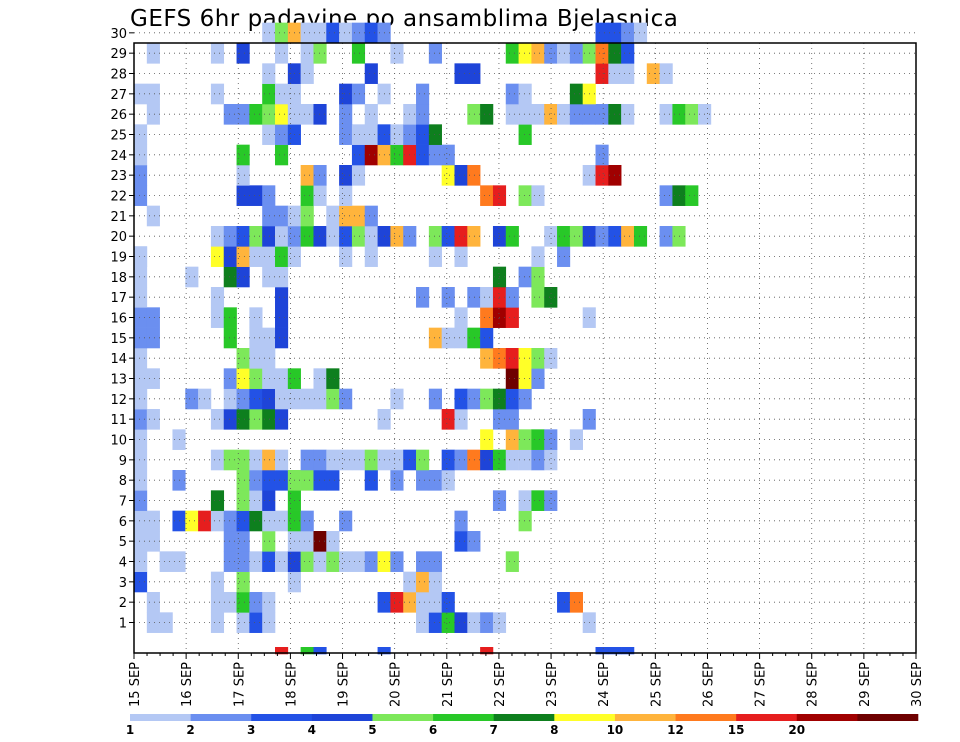  I want to click on y-tick-label: 18, so click(118, 278).